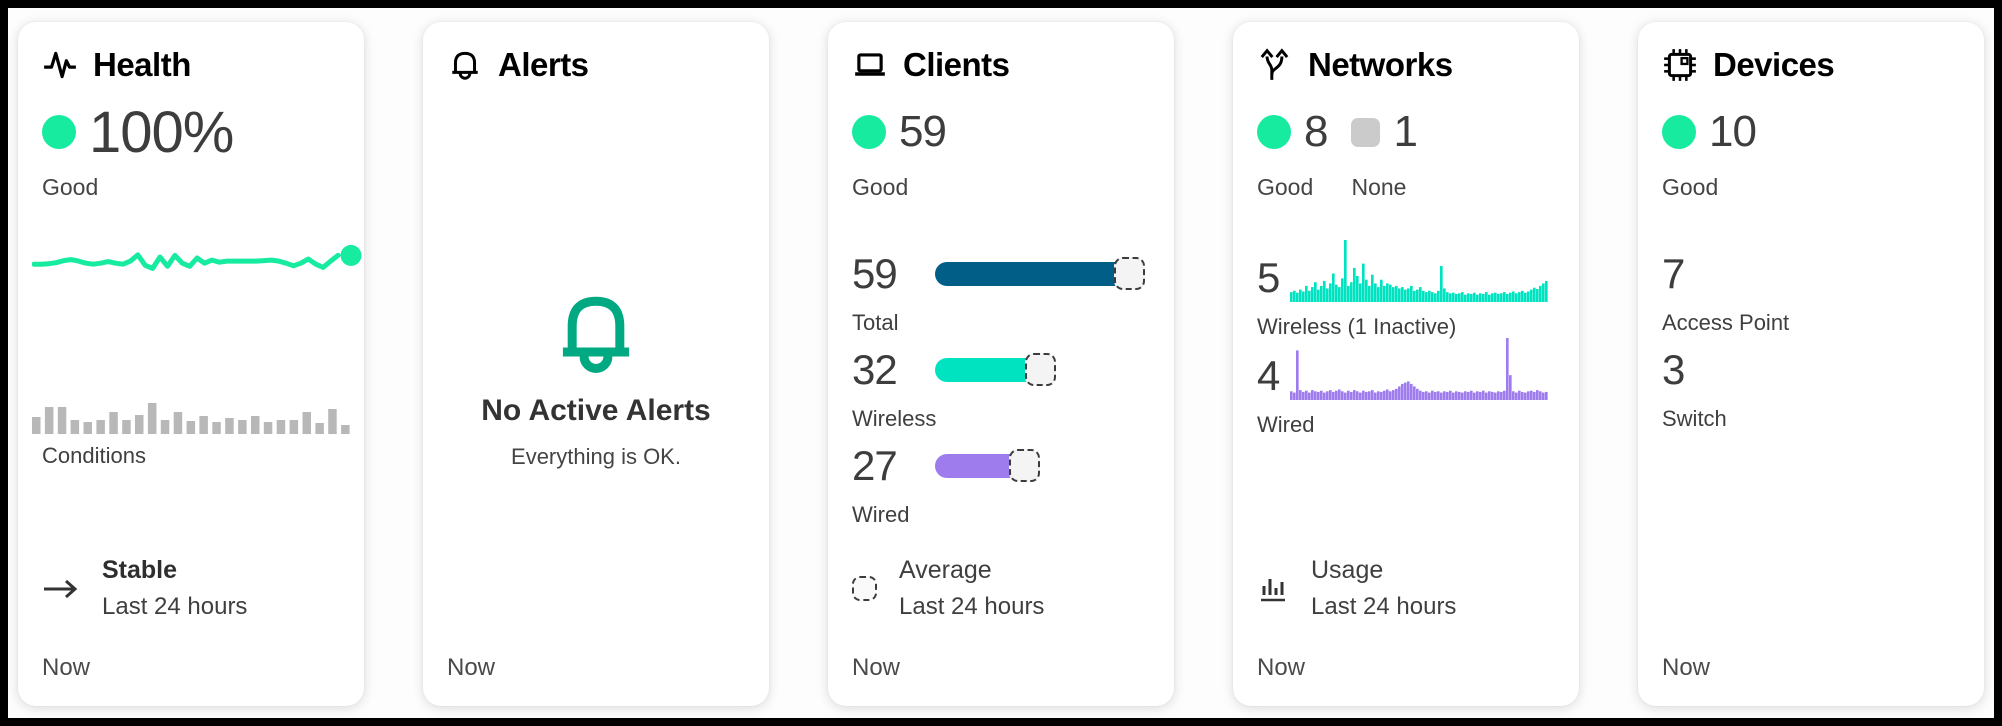  Describe the element at coordinates (1316, 131) in the screenshot. I see `networks-good-count: 8` at that location.